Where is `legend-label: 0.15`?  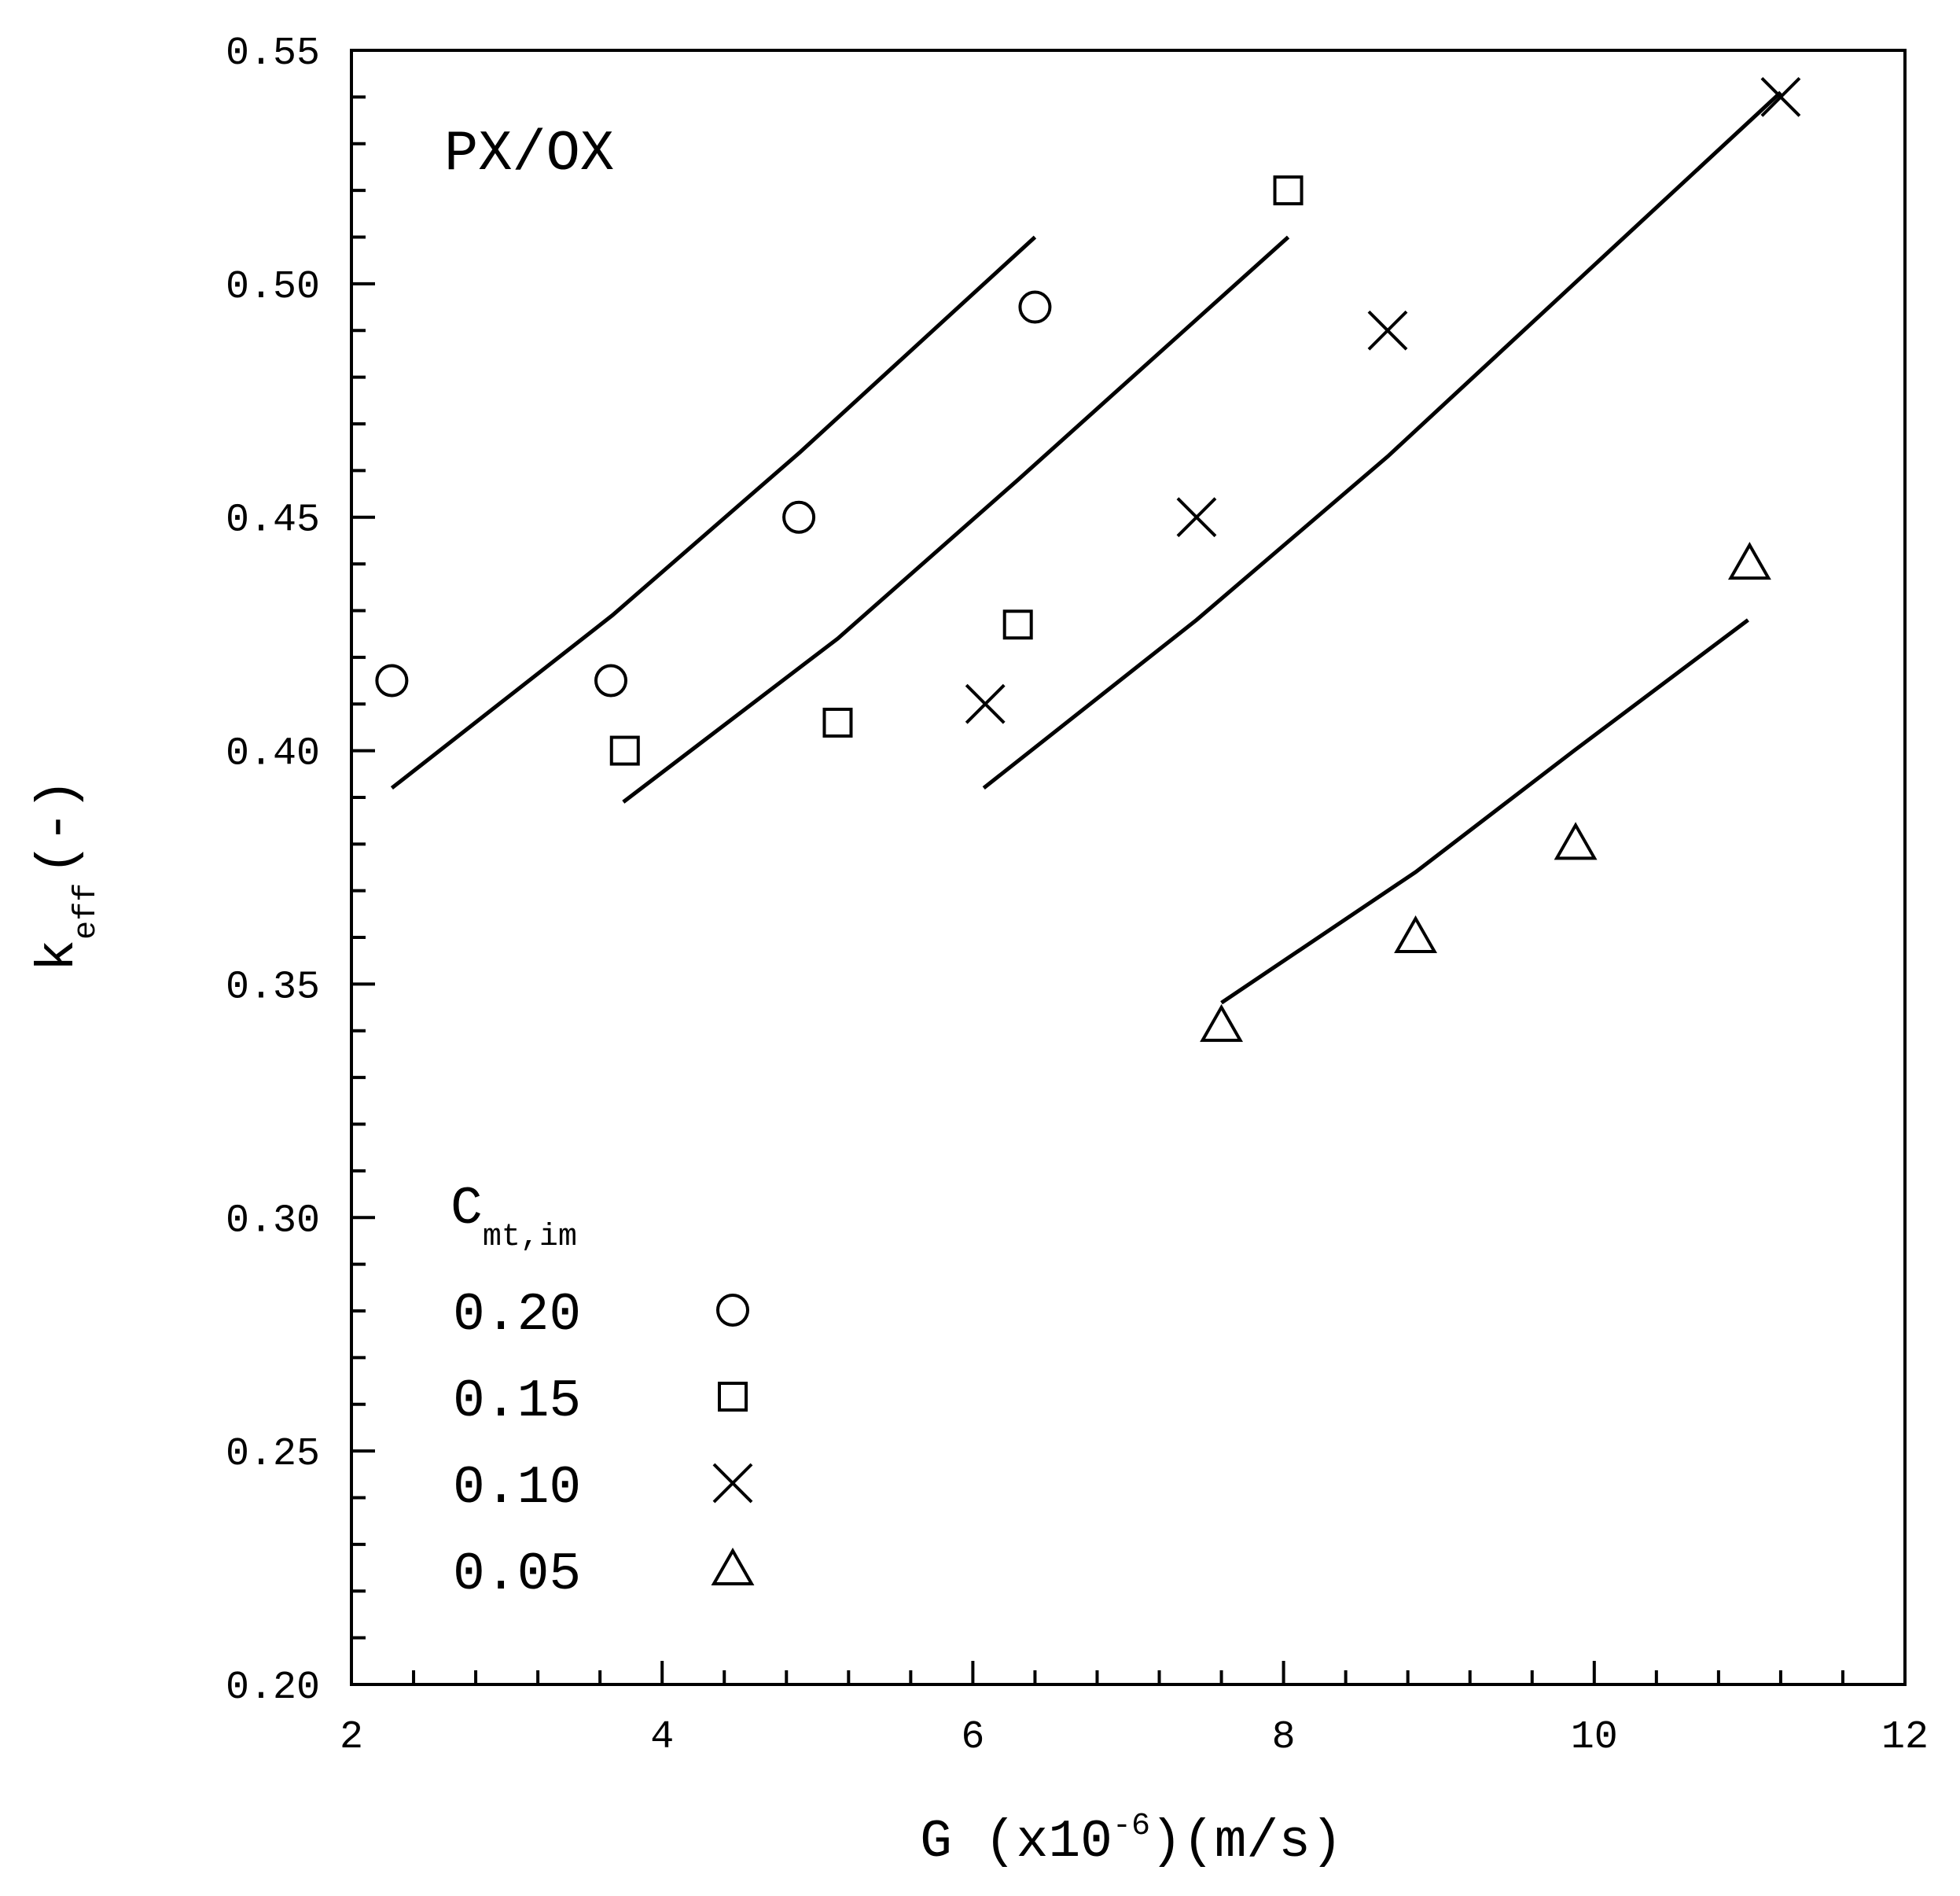 legend-label: 0.15 is located at coordinates (517, 1401).